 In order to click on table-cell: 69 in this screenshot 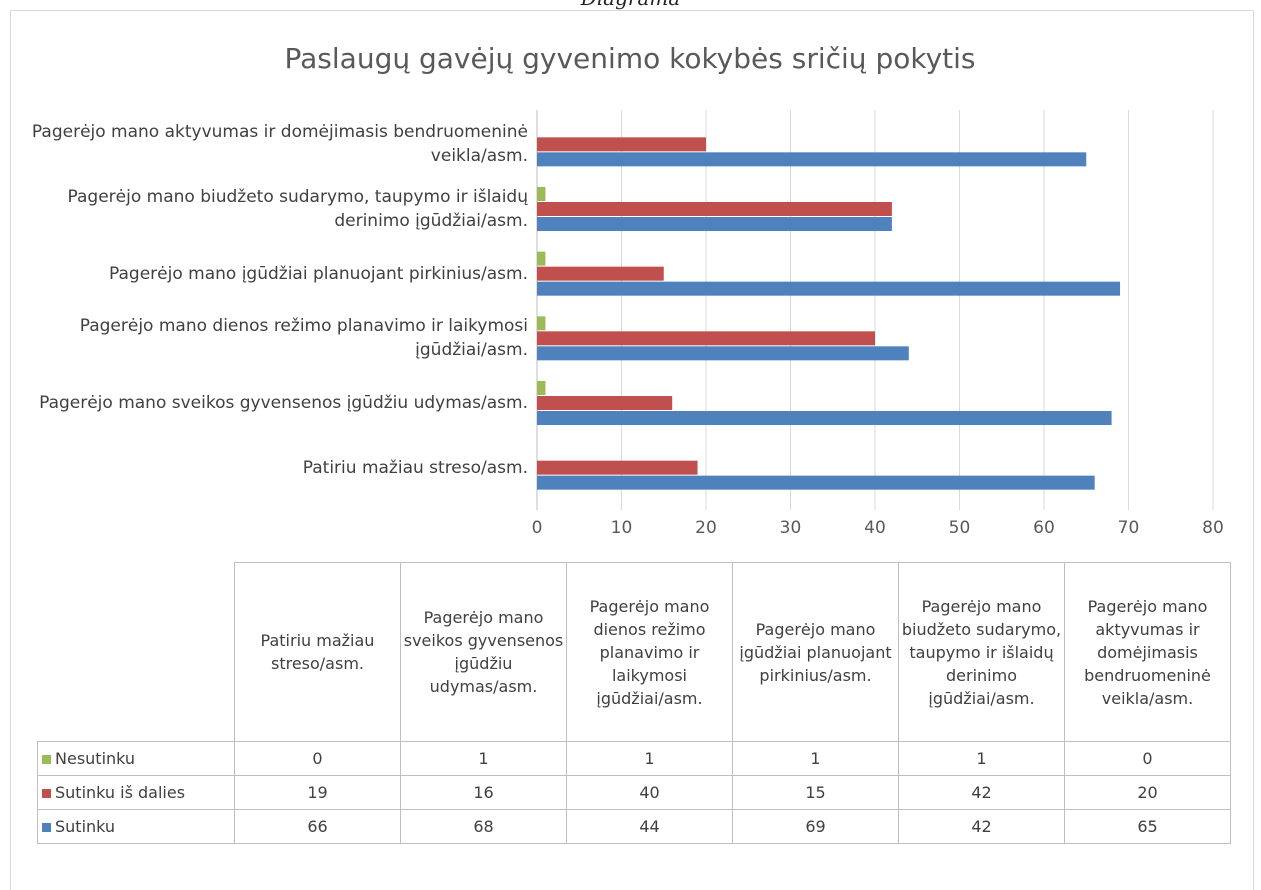, I will do `click(815, 826)`.